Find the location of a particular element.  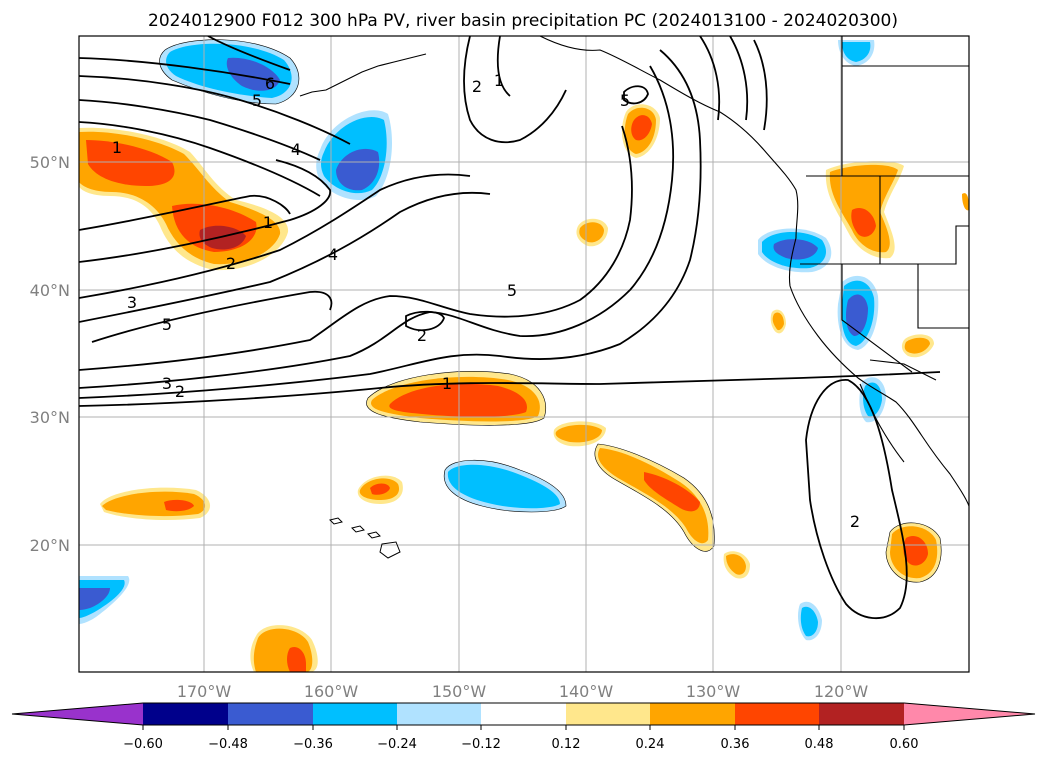

lon-label-170w: 170°W is located at coordinates (204, 691).